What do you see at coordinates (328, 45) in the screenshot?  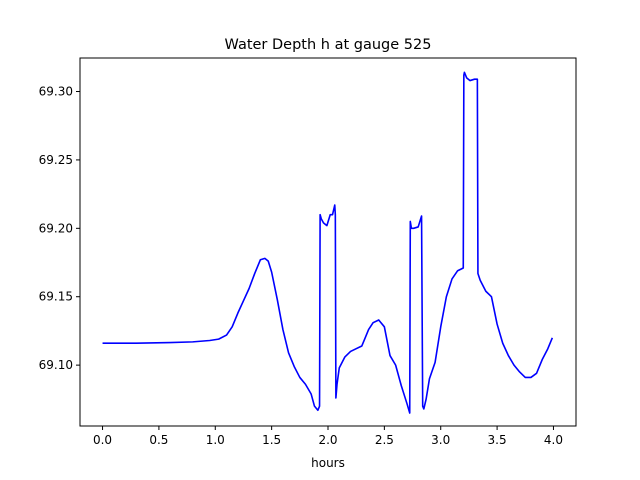 I see `chart-title: Water Depth h at gauge 525` at bounding box center [328, 45].